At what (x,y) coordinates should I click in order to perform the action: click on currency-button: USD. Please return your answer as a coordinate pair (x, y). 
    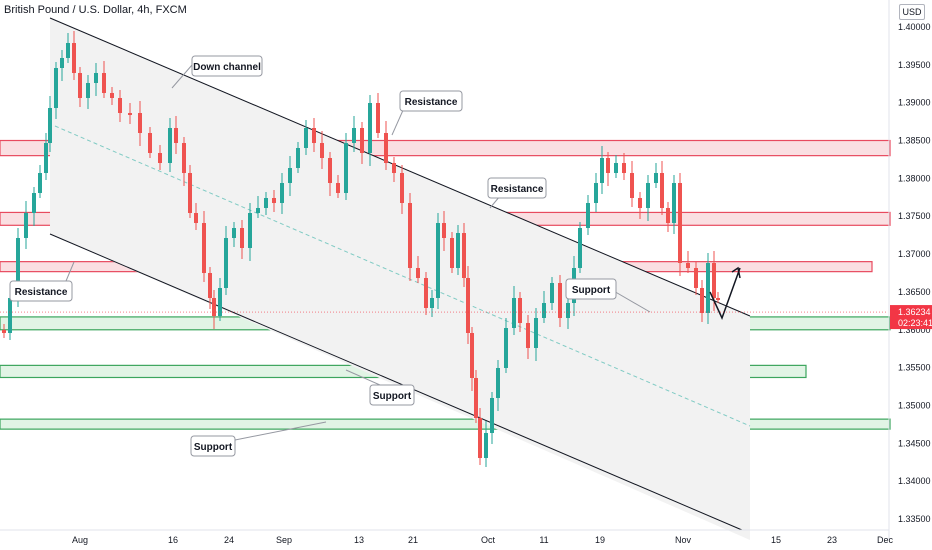
    Looking at the image, I should click on (912, 12).